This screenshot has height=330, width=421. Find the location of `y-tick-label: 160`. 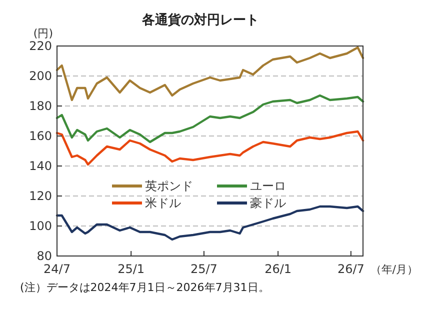

y-tick-label: 160 is located at coordinates (40, 136).